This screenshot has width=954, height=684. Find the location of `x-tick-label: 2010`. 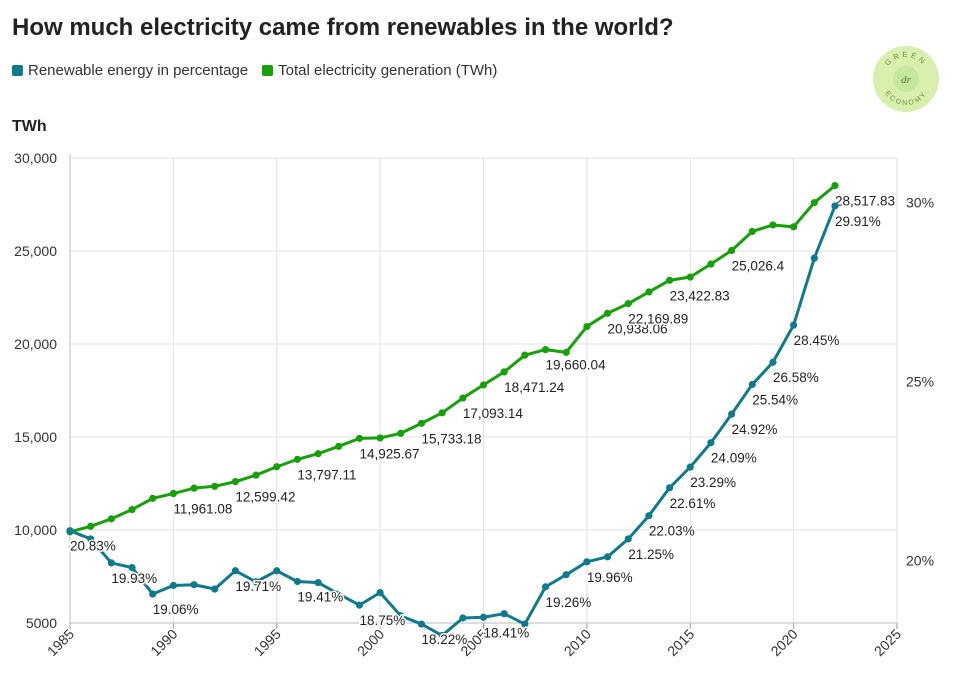

x-tick-label: 2010 is located at coordinates (577, 642).